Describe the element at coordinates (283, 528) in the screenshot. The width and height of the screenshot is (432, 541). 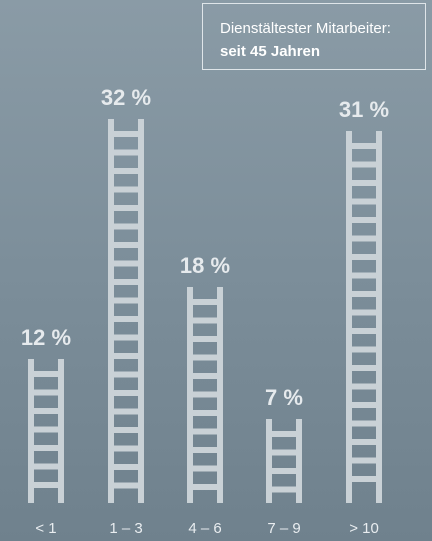
I see `category-label: 7 – 9` at that location.